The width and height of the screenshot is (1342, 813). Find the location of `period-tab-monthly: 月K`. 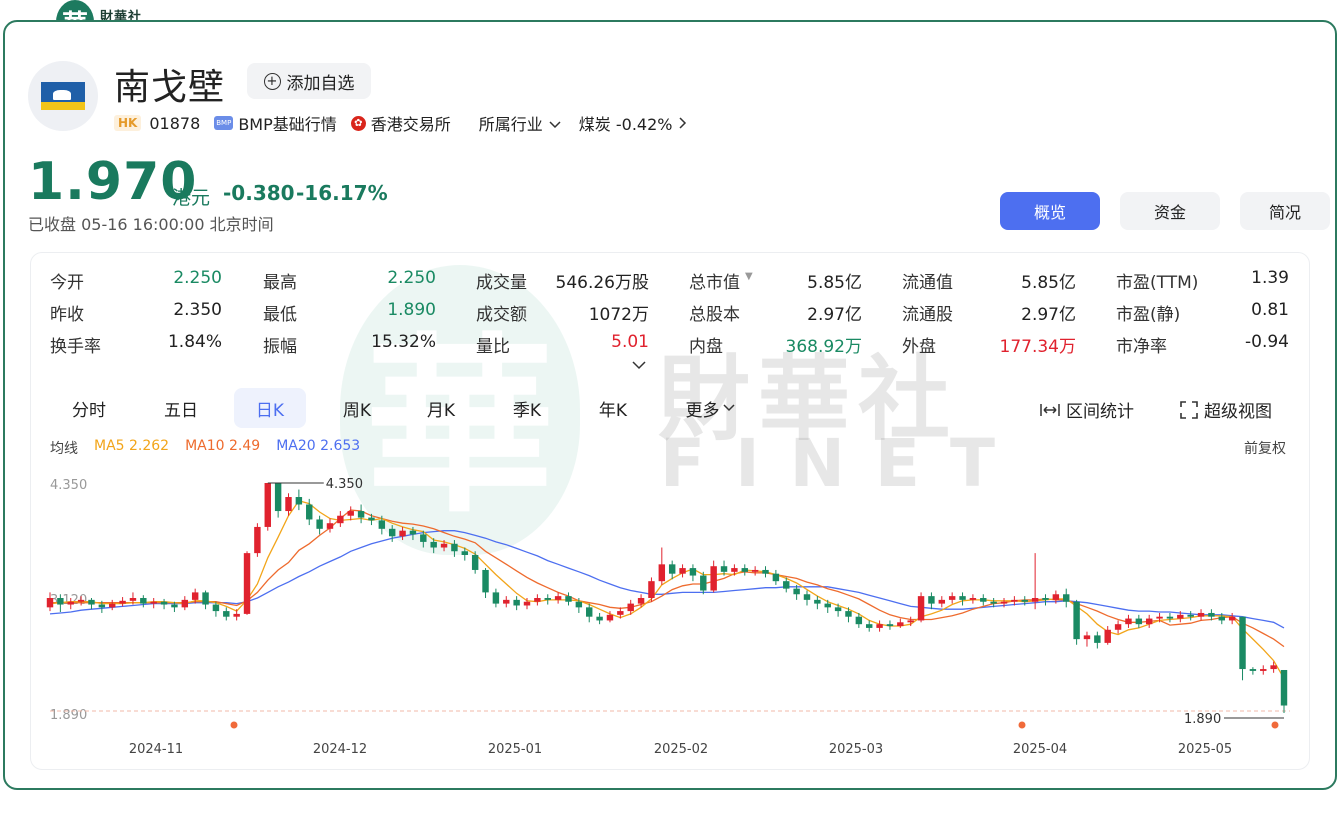

period-tab-monthly: 月K is located at coordinates (441, 410).